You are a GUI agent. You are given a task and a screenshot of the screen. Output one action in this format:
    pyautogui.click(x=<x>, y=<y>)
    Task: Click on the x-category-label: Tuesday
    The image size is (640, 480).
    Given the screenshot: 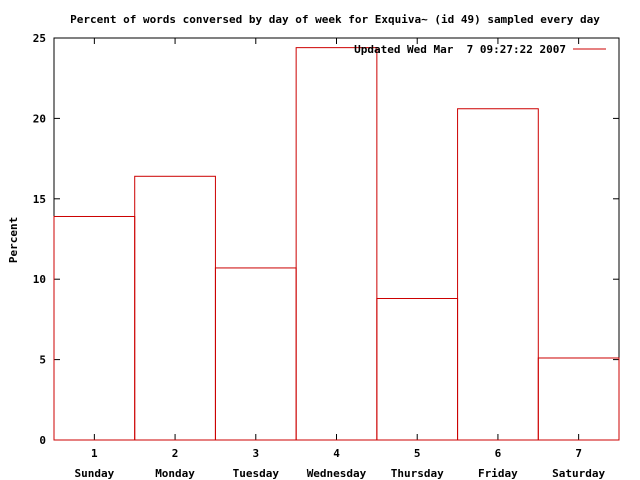 What is the action you would take?
    pyautogui.click(x=256, y=473)
    